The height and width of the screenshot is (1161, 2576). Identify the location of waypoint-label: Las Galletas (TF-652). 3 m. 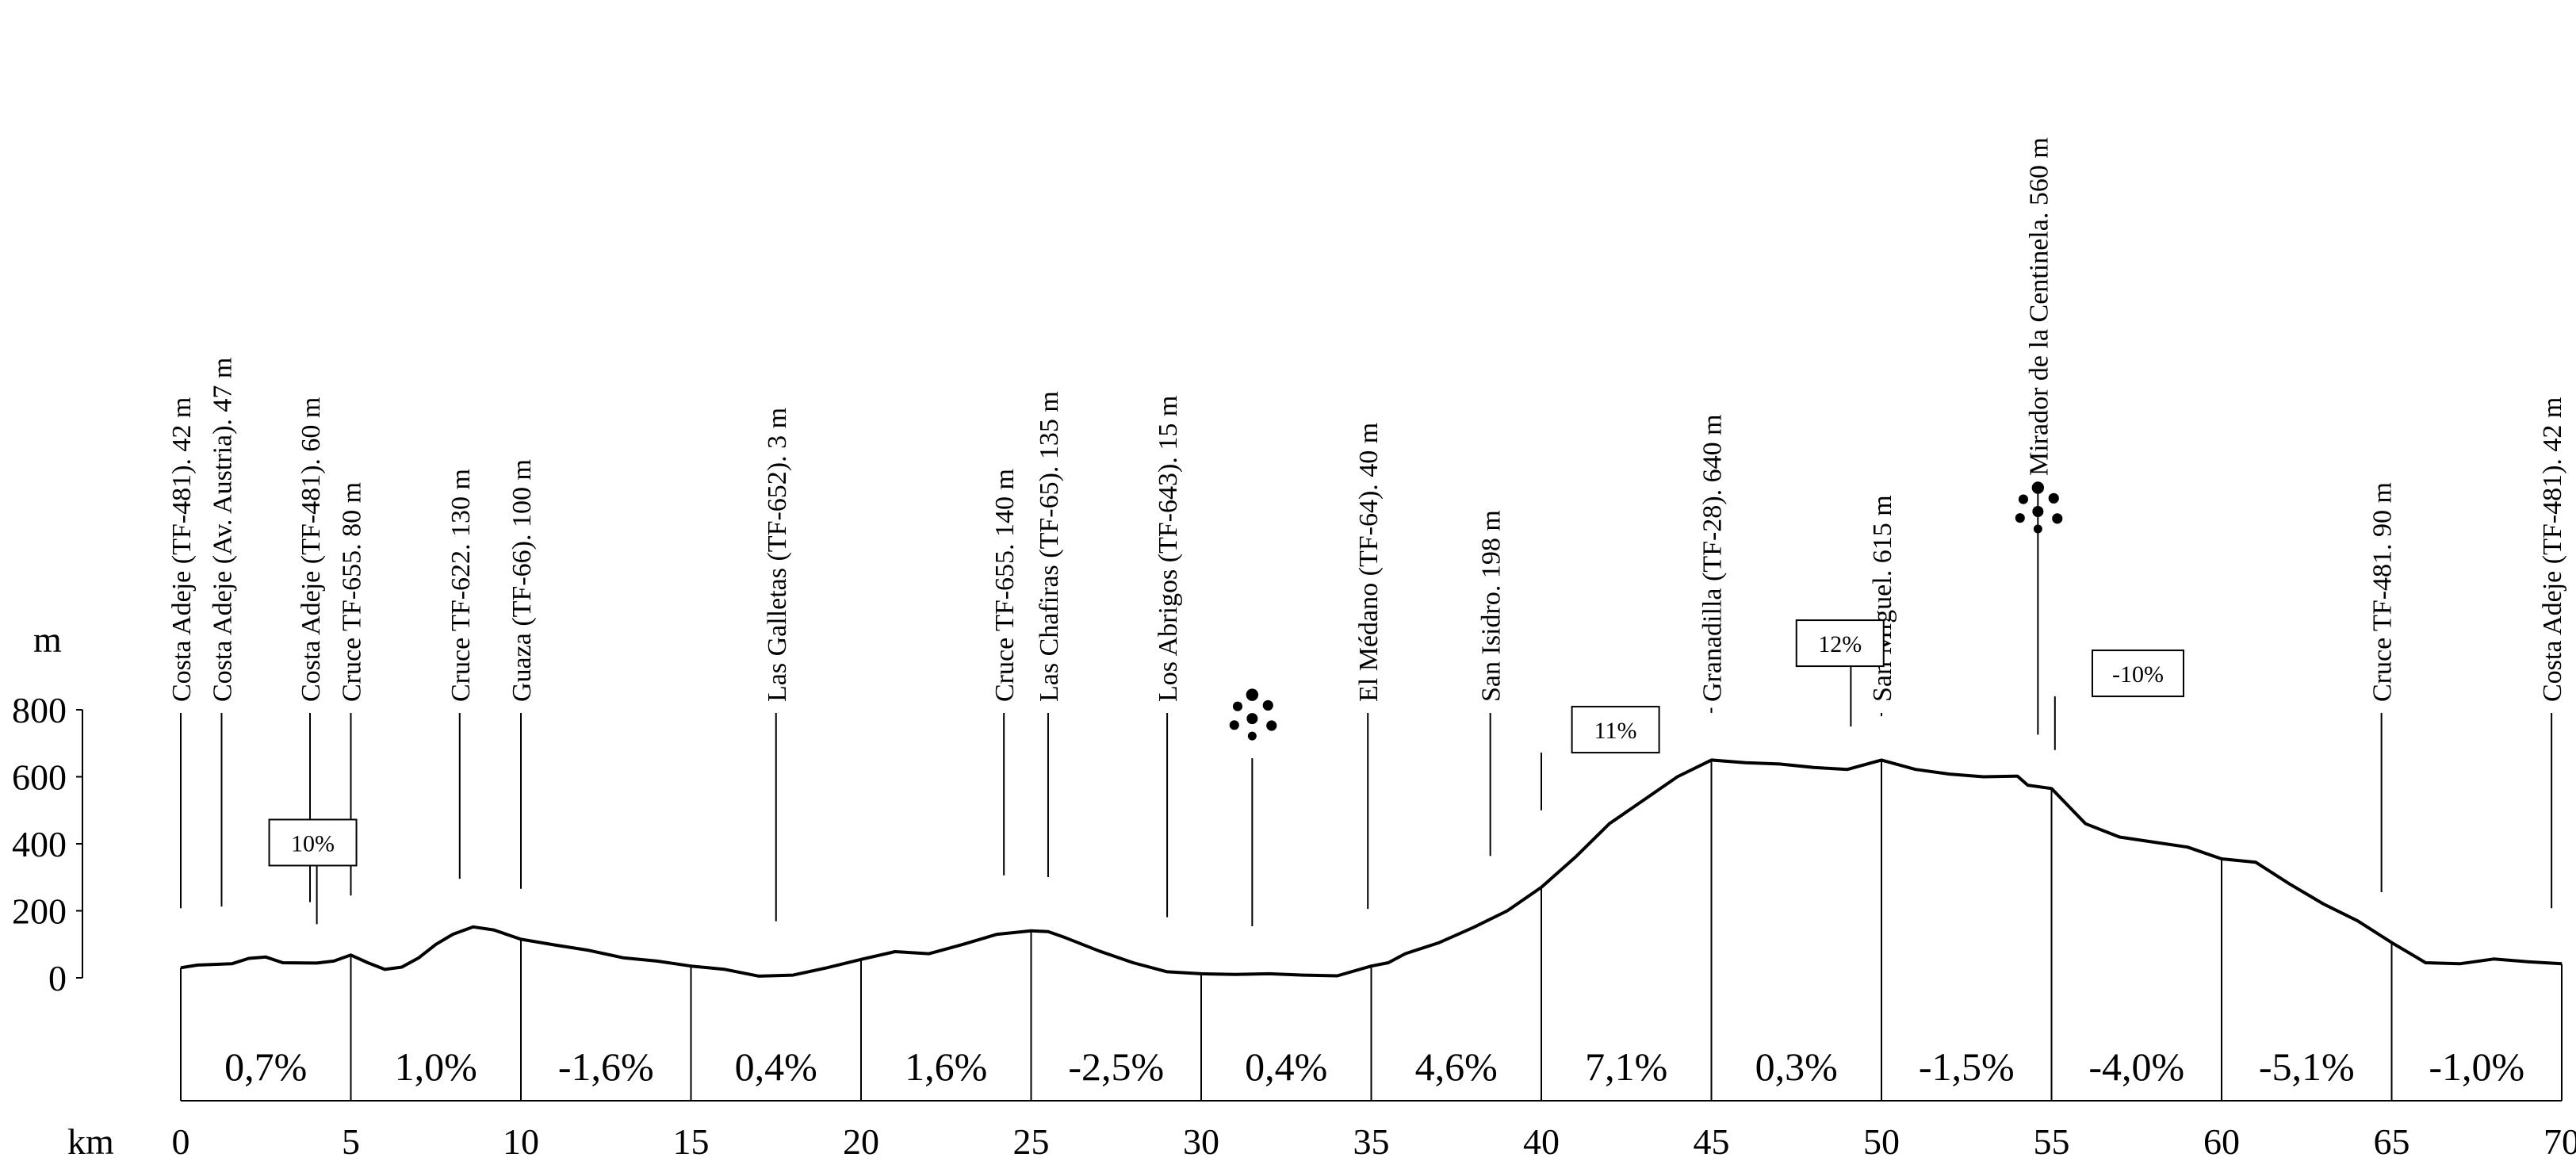
(777, 555).